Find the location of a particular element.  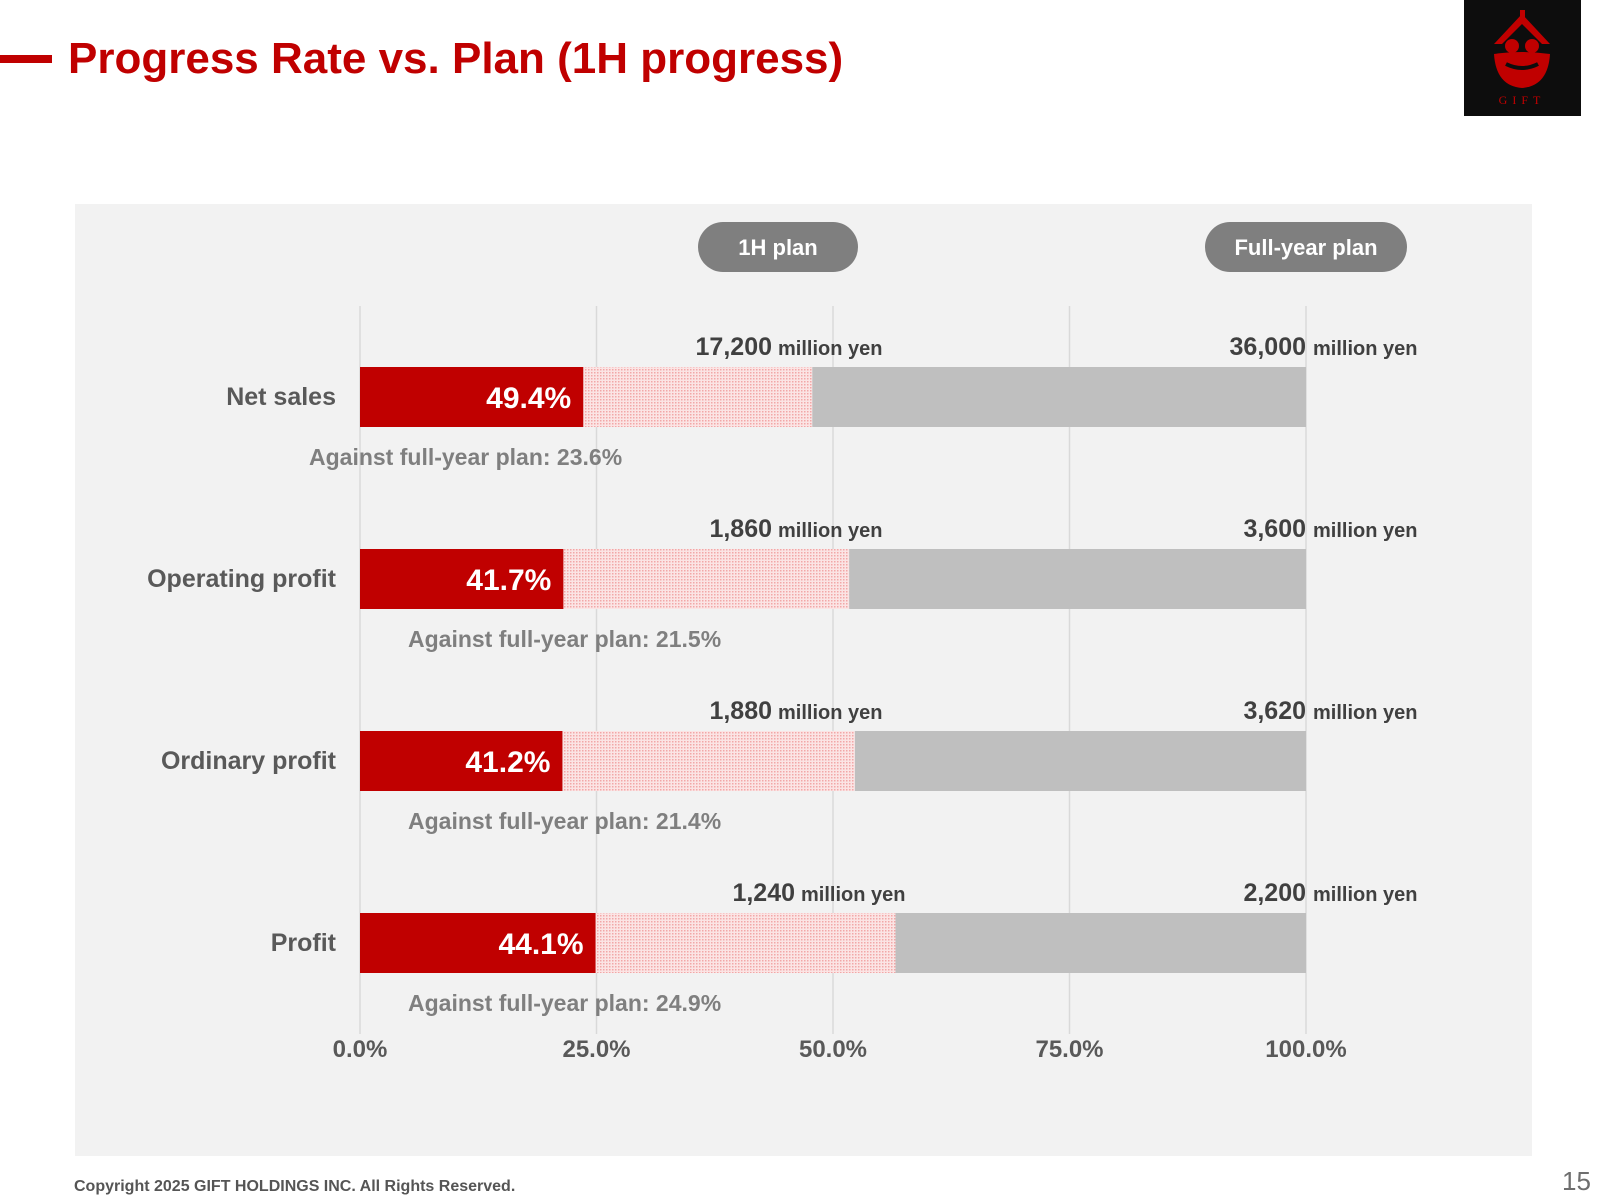

category-label: Operating profit is located at coordinates (242, 579).